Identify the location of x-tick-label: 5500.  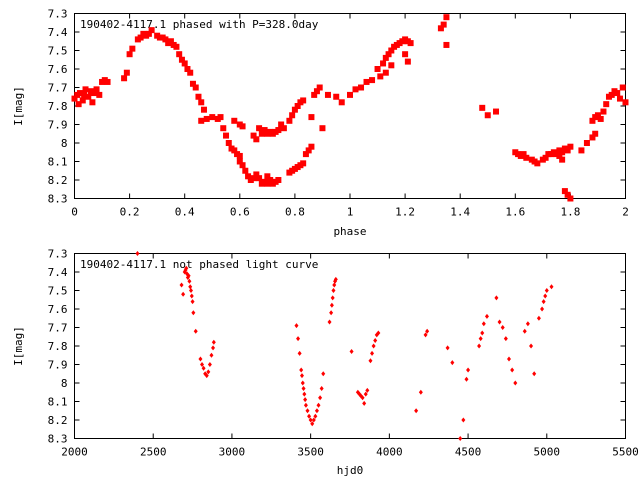
(625, 452).